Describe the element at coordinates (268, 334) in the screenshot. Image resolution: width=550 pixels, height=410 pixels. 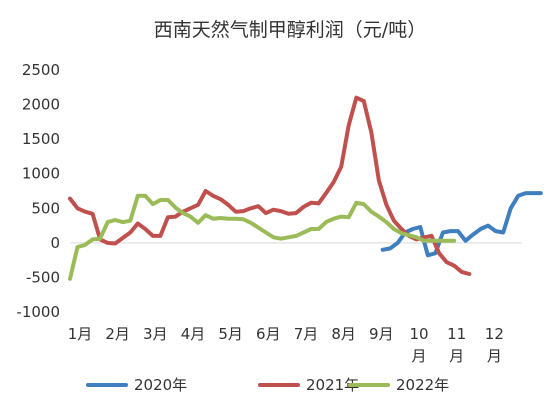
I see `x-tick-label: 6月` at that location.